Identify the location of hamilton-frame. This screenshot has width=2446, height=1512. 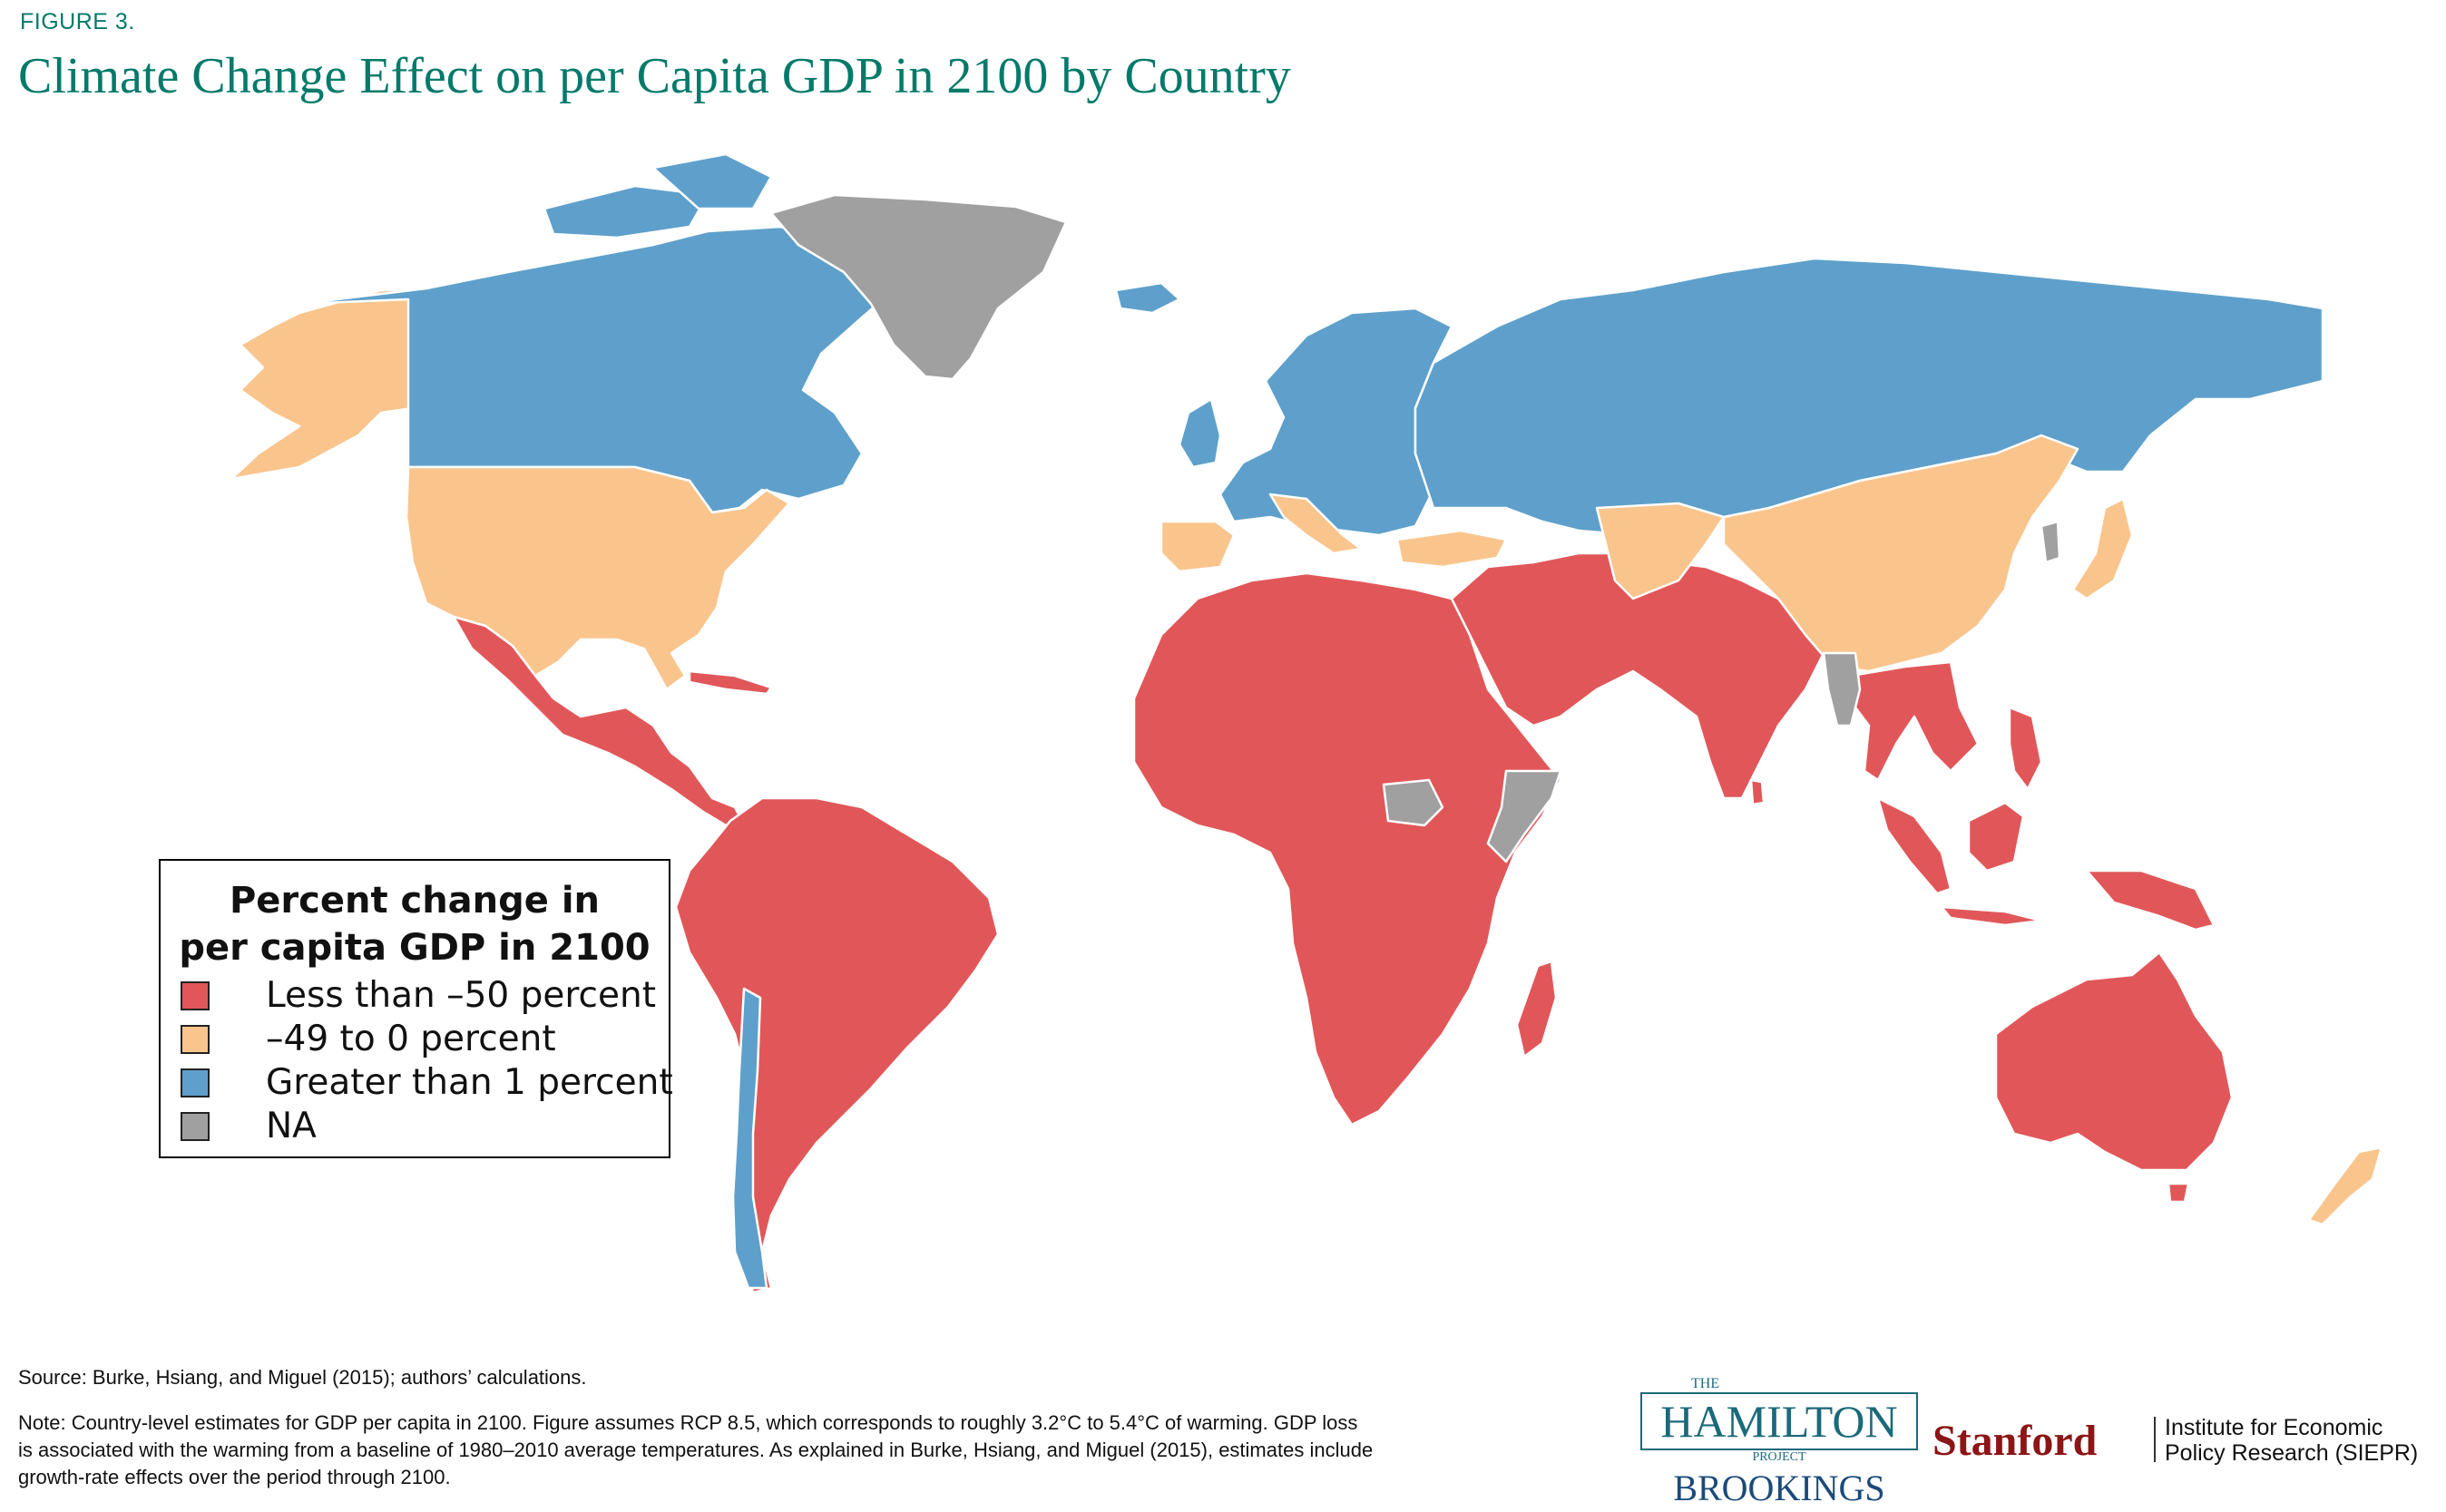
(1779, 1421).